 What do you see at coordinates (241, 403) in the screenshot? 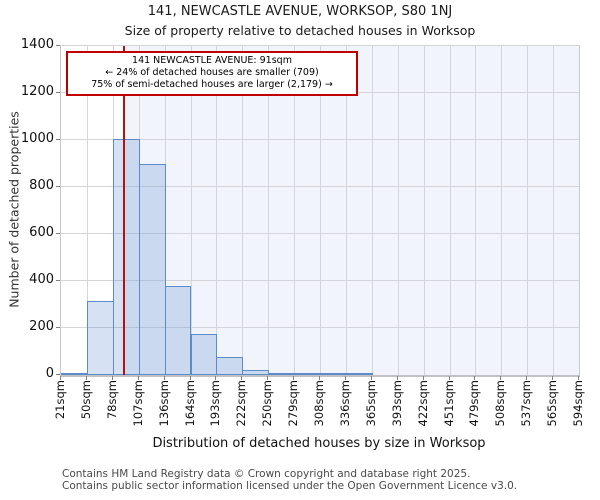
I see `x-tick-label: 222sqm` at bounding box center [241, 403].